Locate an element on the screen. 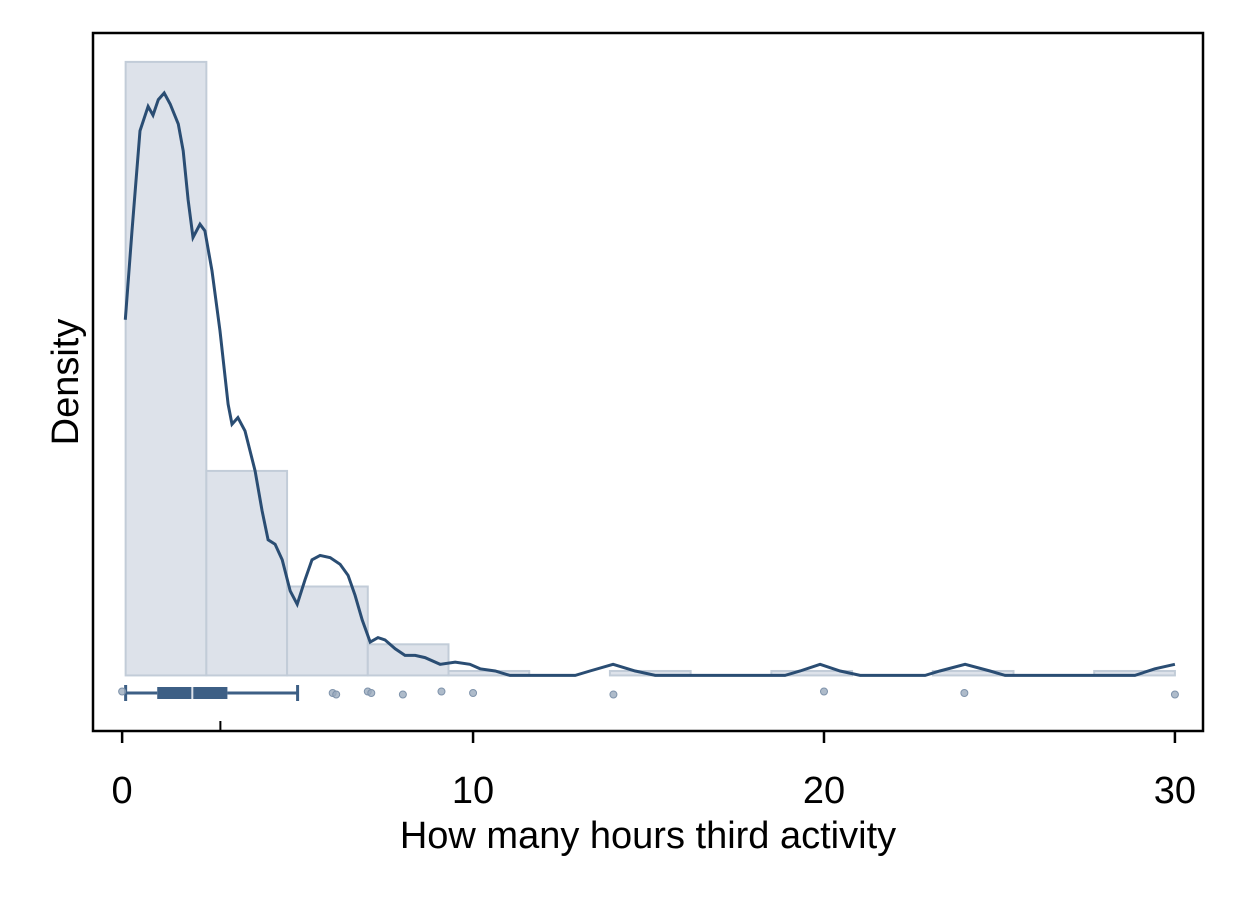  x-tick-label: 30 is located at coordinates (1175, 791).